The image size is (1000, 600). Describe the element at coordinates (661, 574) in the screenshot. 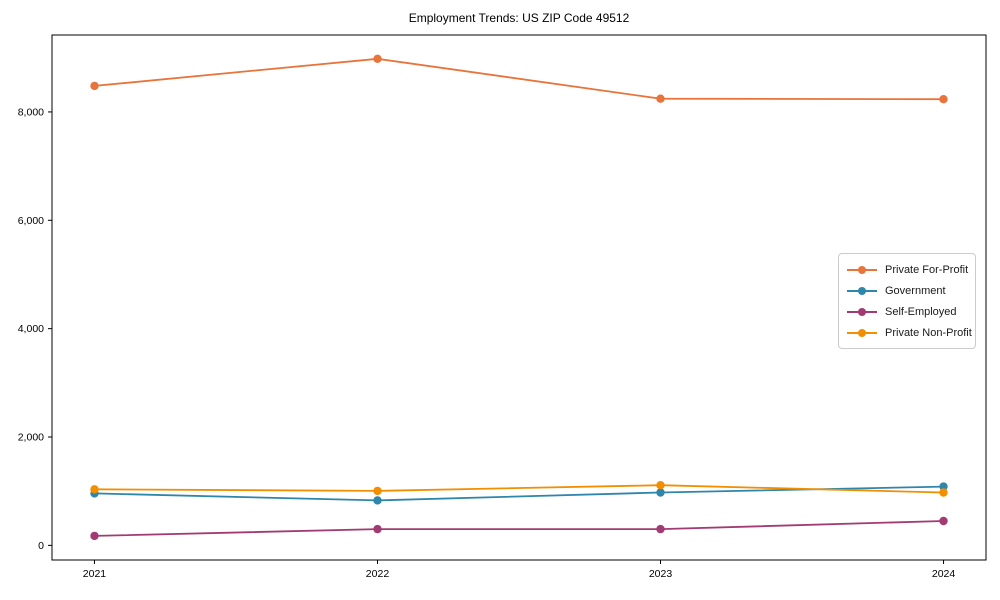

I see `x-axis-tick-label: 2023` at that location.